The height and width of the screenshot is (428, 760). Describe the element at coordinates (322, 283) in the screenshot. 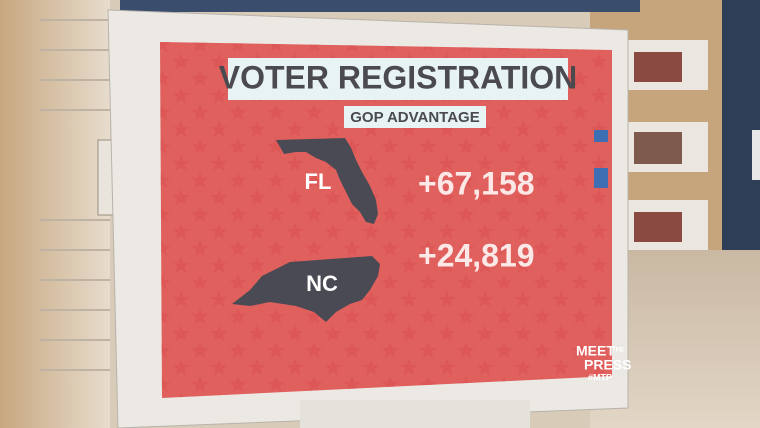

I see `state-label: NC` at that location.